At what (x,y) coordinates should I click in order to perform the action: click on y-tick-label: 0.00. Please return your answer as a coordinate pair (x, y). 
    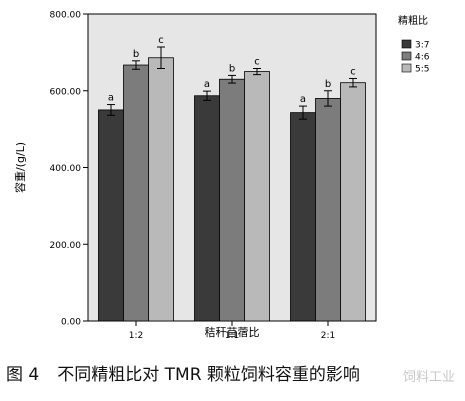
    Looking at the image, I should click on (71, 323).